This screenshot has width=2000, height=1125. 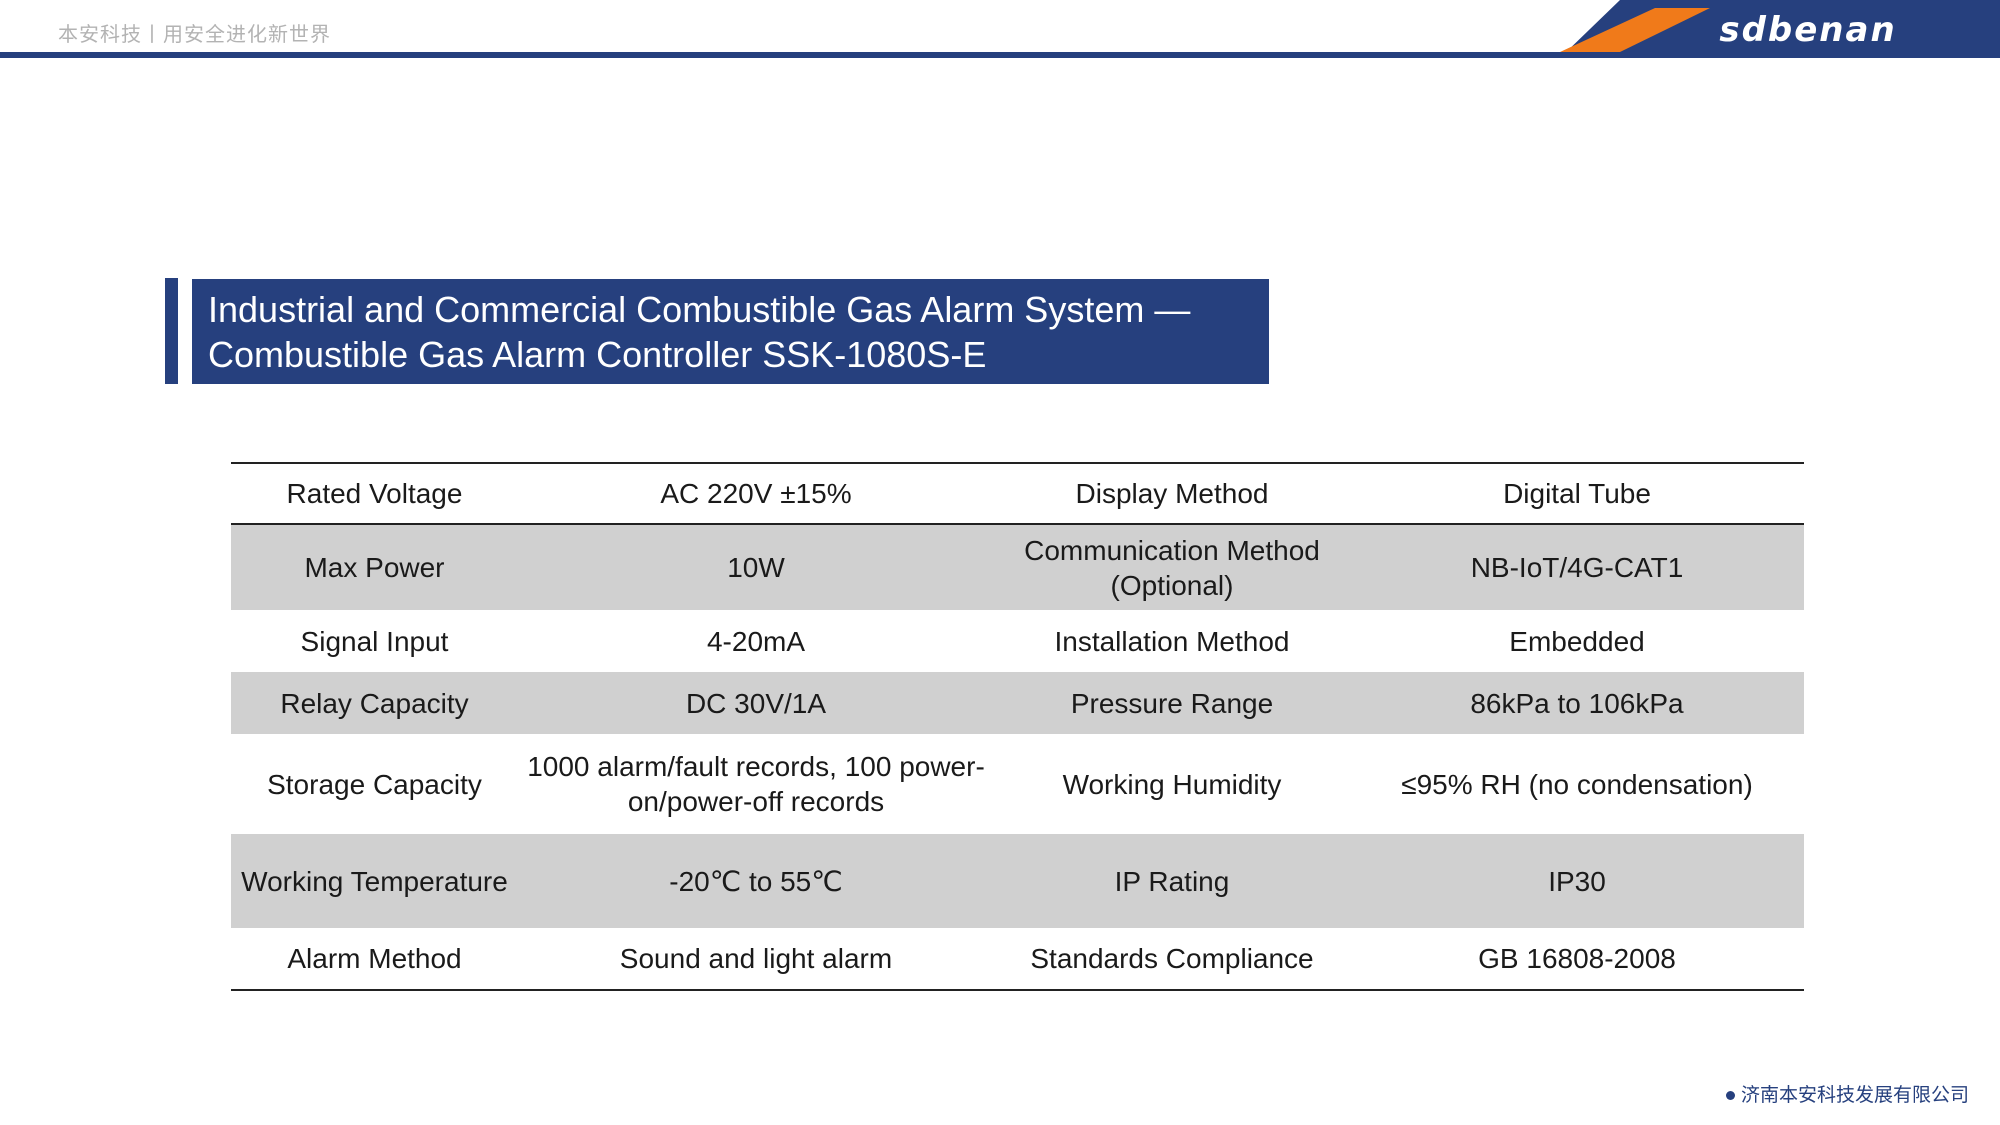 What do you see at coordinates (1172, 494) in the screenshot?
I see `spec-label: Display Method` at bounding box center [1172, 494].